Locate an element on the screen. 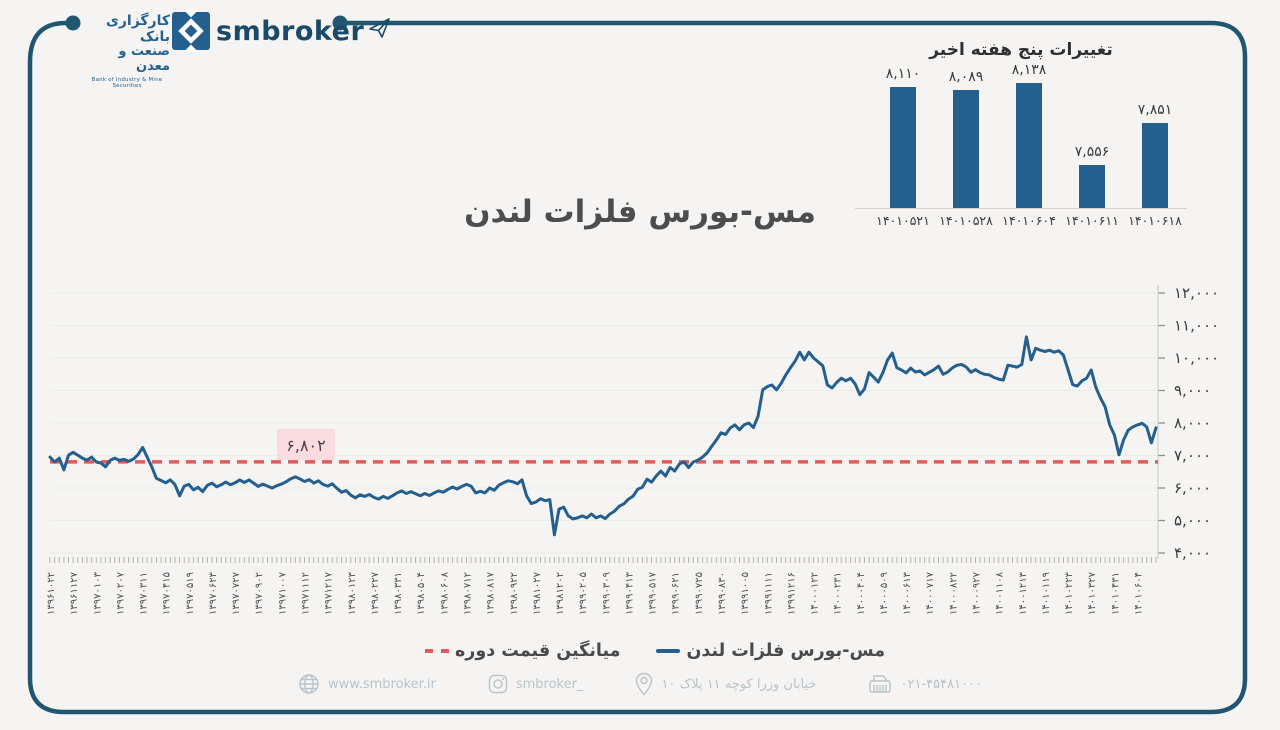 This screenshot has height=730, width=1280. bar-column: ۸,۱۳۸ is located at coordinates (1029, 135).